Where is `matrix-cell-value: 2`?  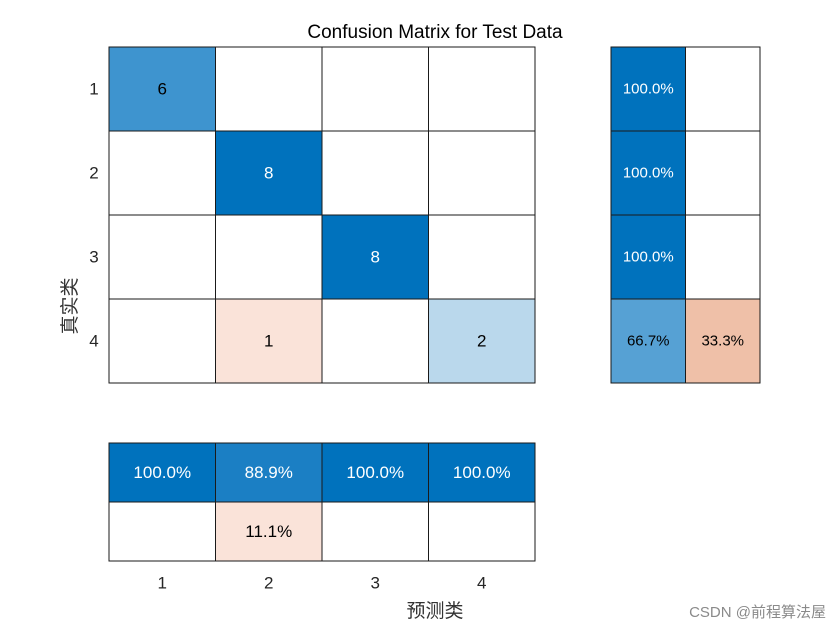 matrix-cell-value: 2 is located at coordinates (481, 341).